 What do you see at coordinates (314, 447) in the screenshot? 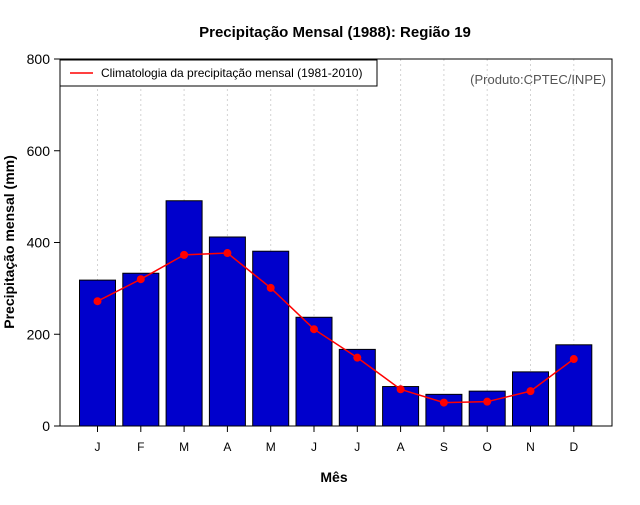
I see `x-tick-label-5: J` at bounding box center [314, 447].